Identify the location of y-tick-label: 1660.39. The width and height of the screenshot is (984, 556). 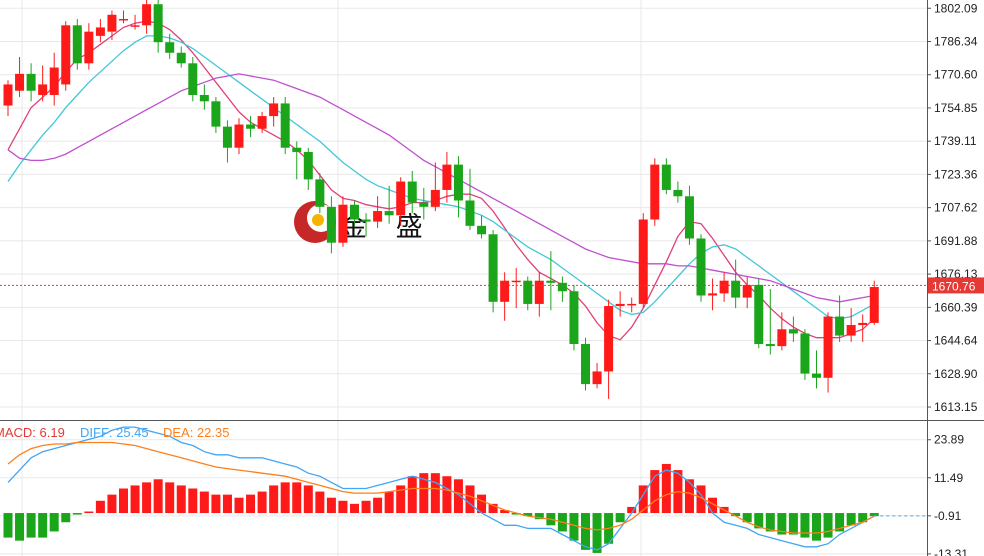
(956, 307).